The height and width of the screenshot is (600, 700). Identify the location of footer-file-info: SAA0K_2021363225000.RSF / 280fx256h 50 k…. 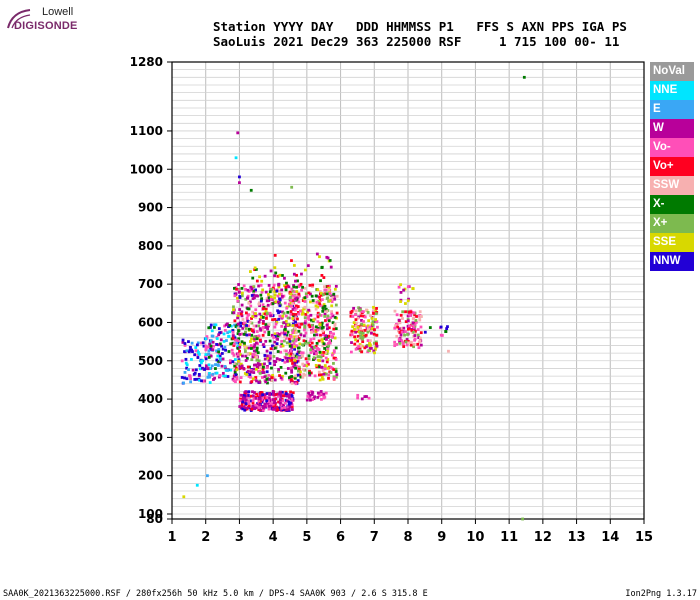
(215, 594).